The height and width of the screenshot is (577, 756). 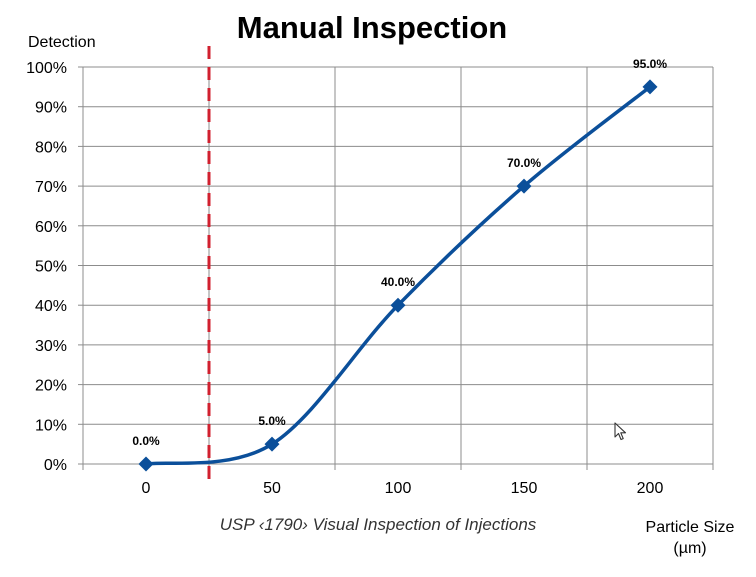 What do you see at coordinates (690, 538) in the screenshot?
I see `x-axis-label: Particle Size (µm)` at bounding box center [690, 538].